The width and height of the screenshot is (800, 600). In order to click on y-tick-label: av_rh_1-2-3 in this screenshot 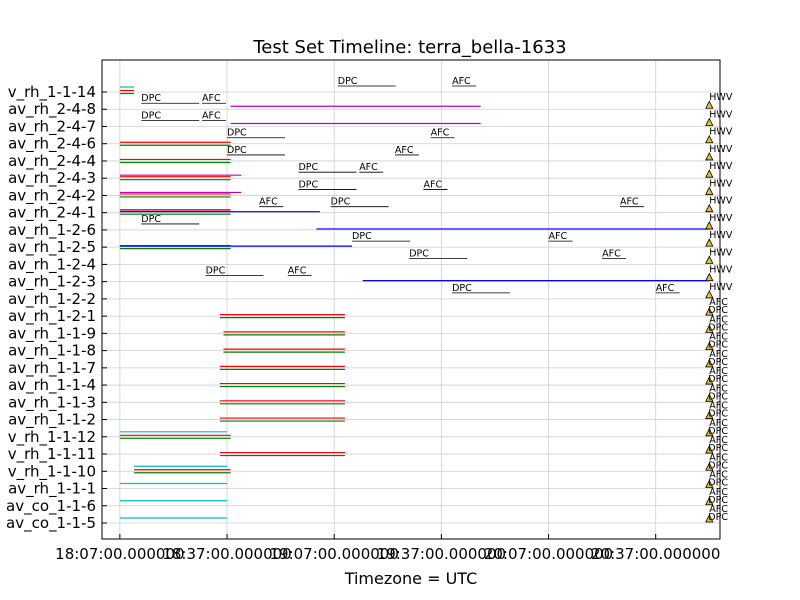, I will do `click(52, 282)`.